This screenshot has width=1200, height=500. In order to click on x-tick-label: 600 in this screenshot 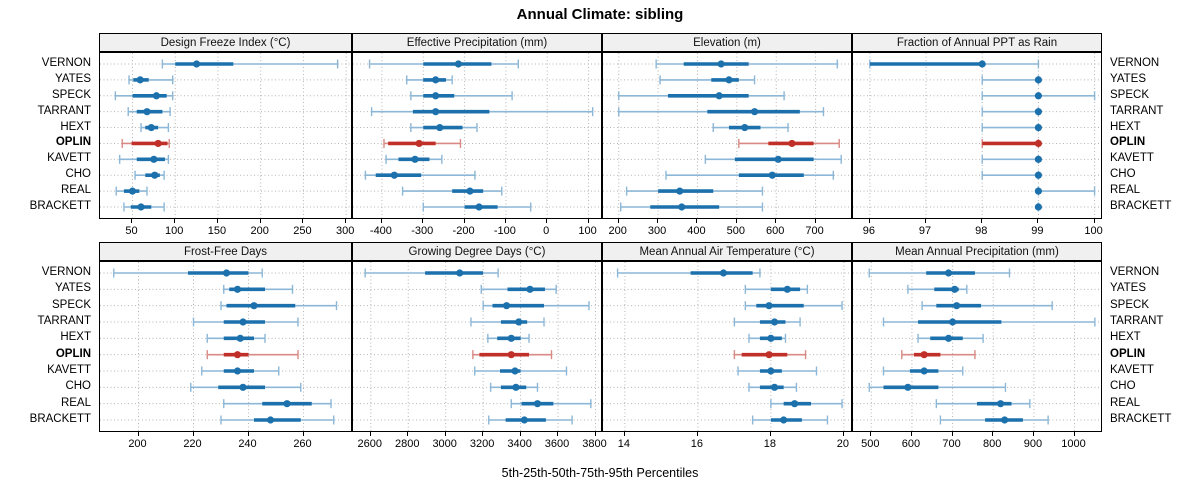, I will do `click(911, 444)`.